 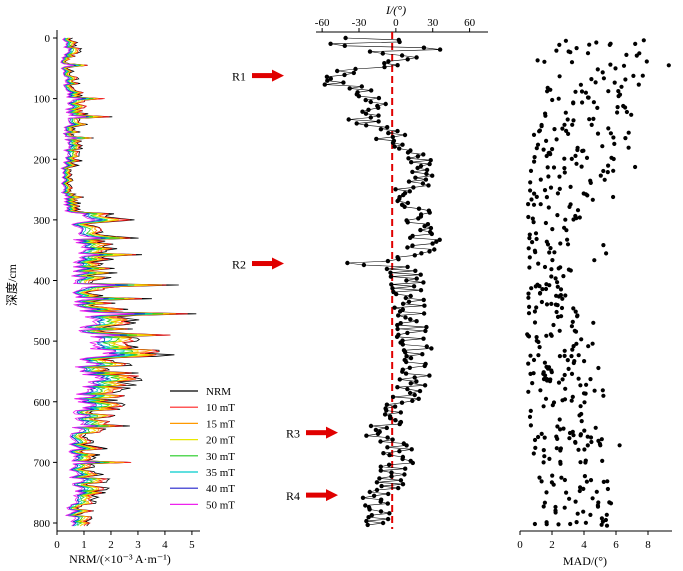 I want to click on nrm-series-40-mt, so click(x=103, y=282).